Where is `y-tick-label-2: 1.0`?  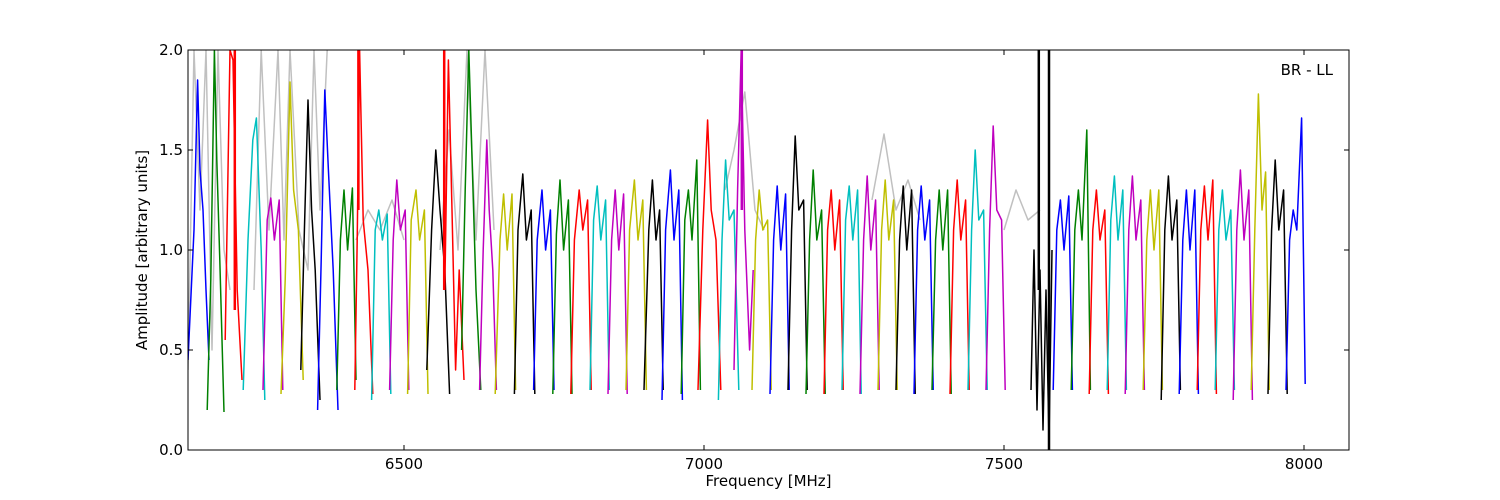 y-tick-label-2: 1.0 is located at coordinates (171, 250).